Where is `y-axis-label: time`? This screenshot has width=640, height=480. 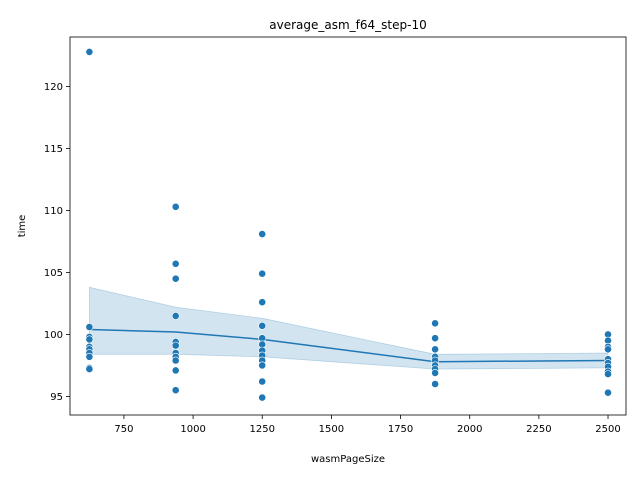
y-axis-label: time is located at coordinates (22, 226).